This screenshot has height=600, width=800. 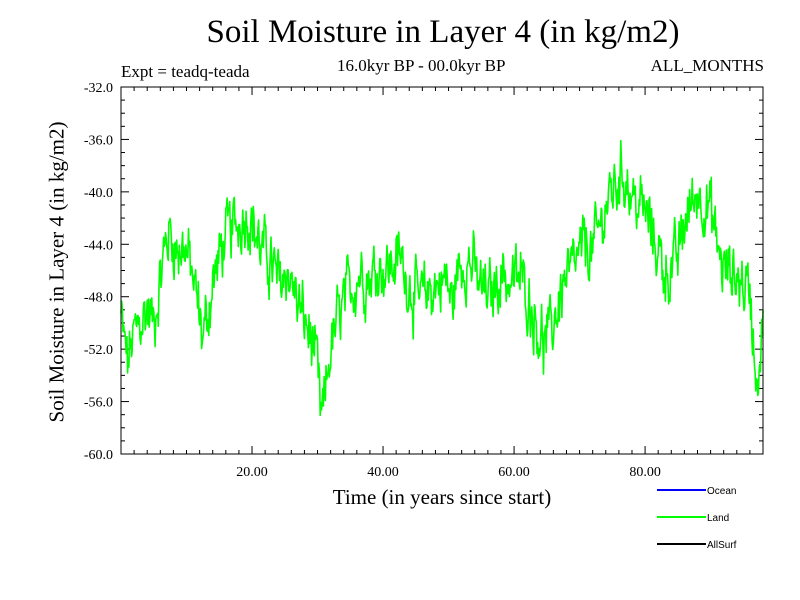 I want to click on y-tick-label: -36.0, so click(x=98, y=140).